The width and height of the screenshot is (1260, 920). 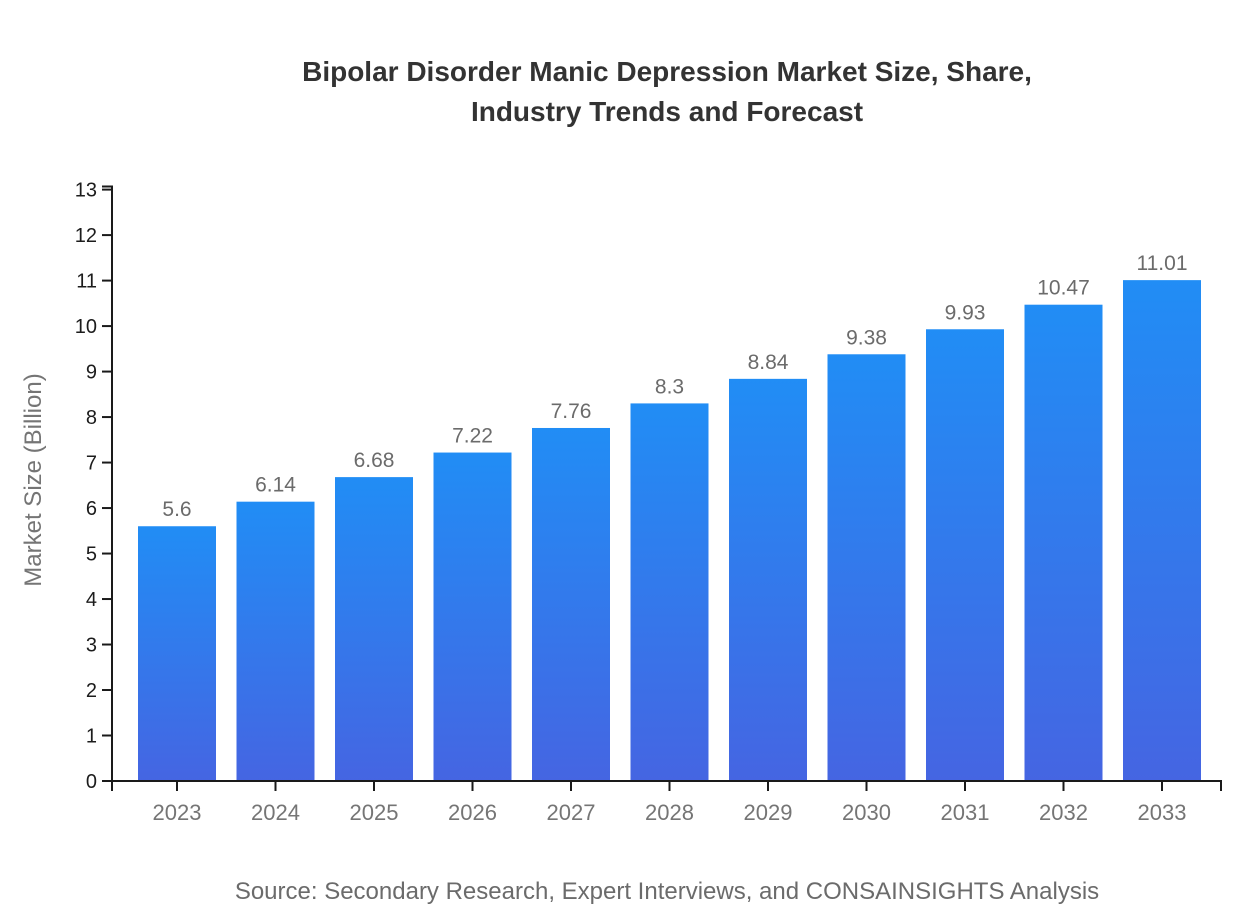 I want to click on y-tick-label: 11, so click(x=86, y=282).